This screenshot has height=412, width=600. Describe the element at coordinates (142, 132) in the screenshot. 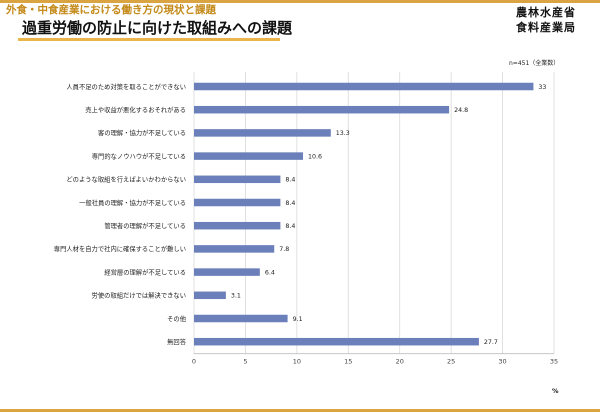

I see `category-label: 客の理解・協力が不足している` at that location.